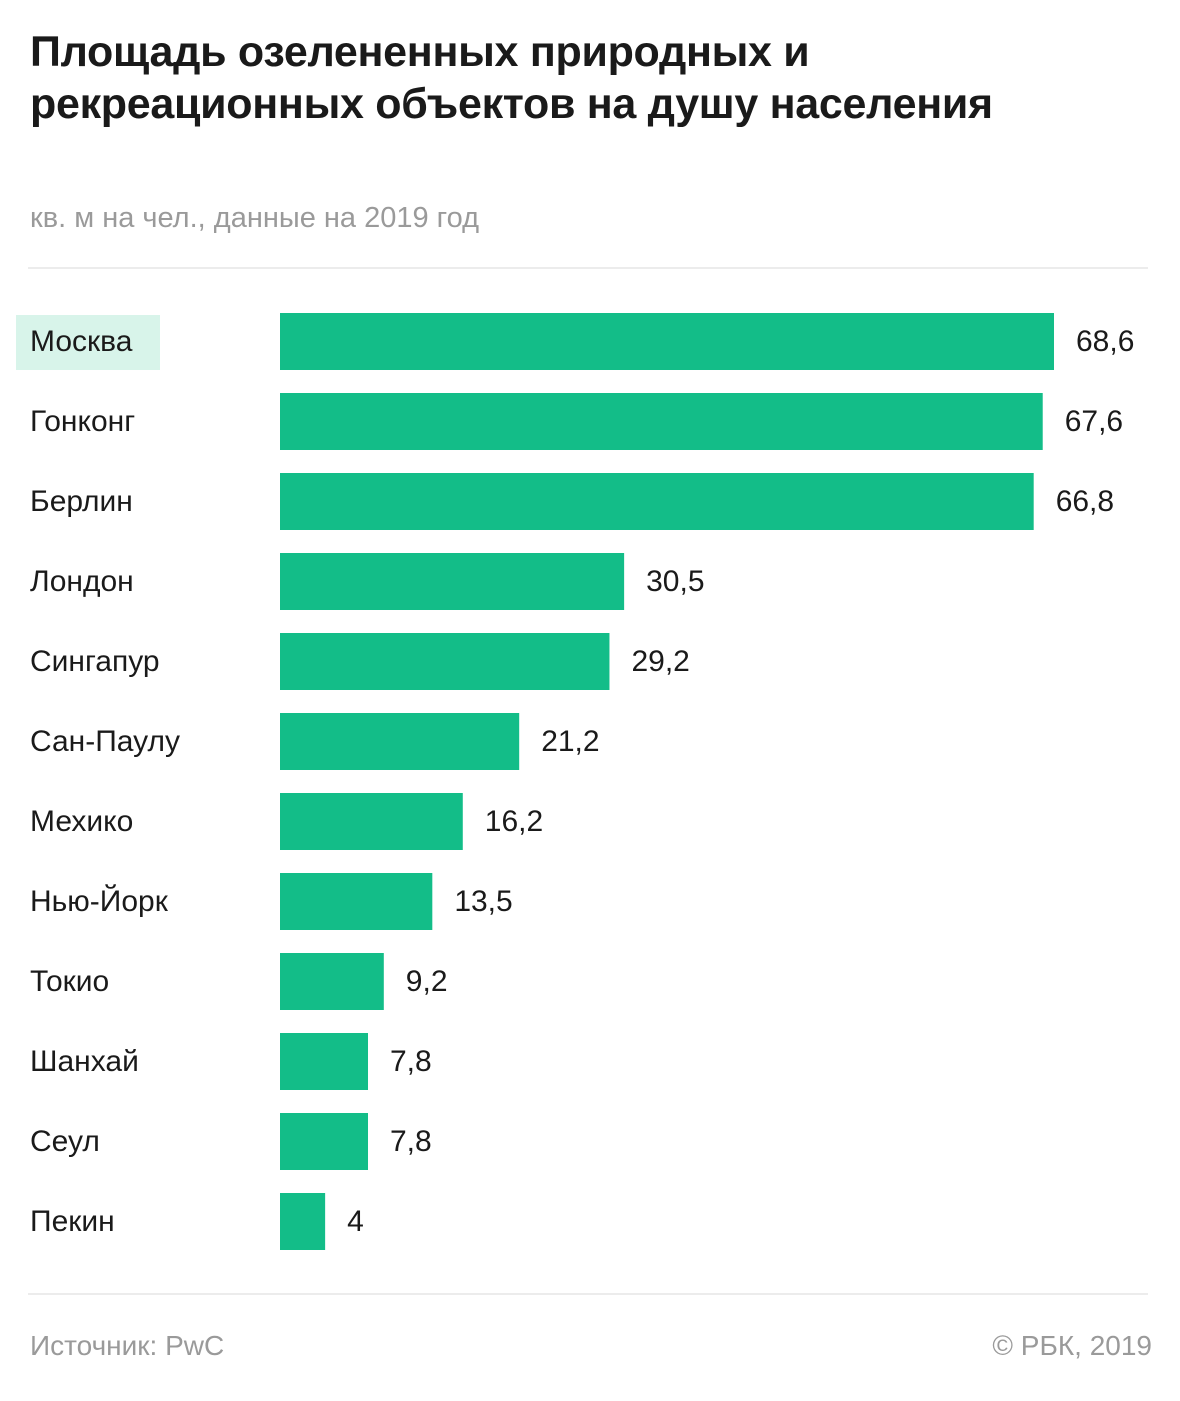  I want to click on top-divider, so click(588, 268).